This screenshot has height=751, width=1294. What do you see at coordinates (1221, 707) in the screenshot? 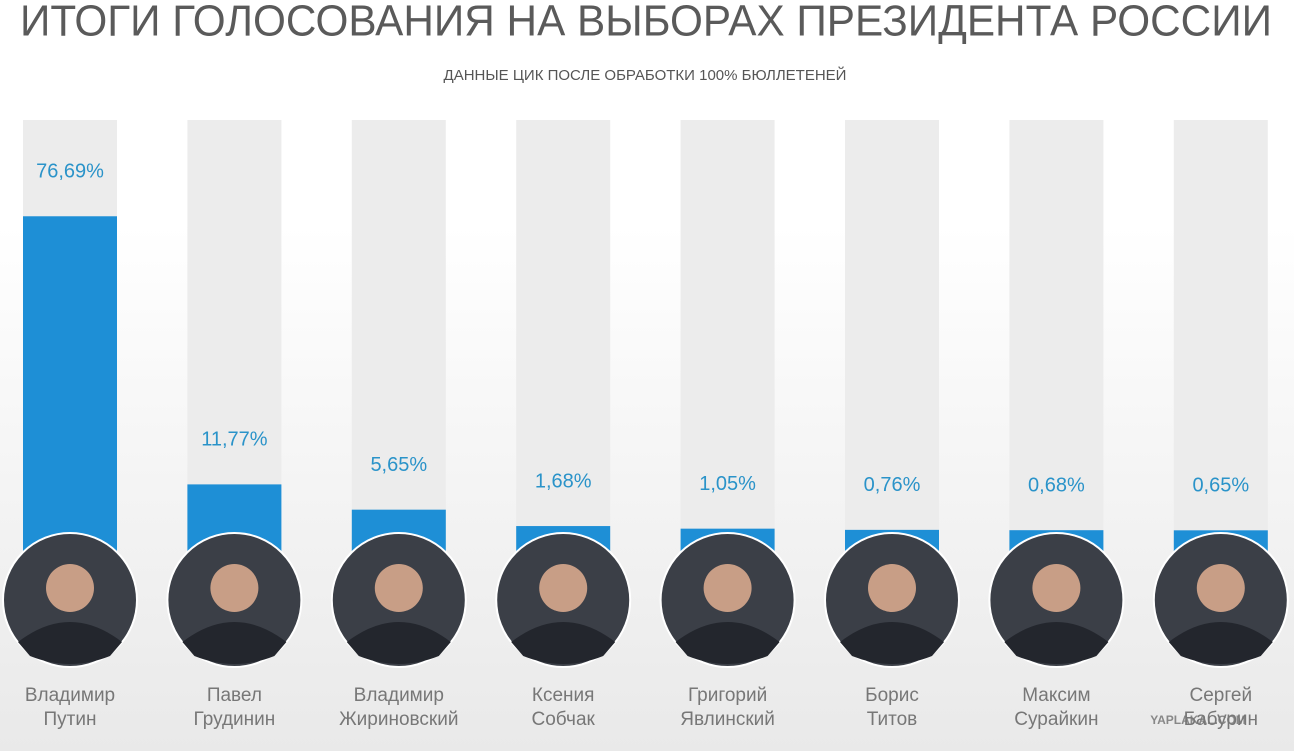
I see `candidate-name: Сергей Бабурин` at bounding box center [1221, 707].